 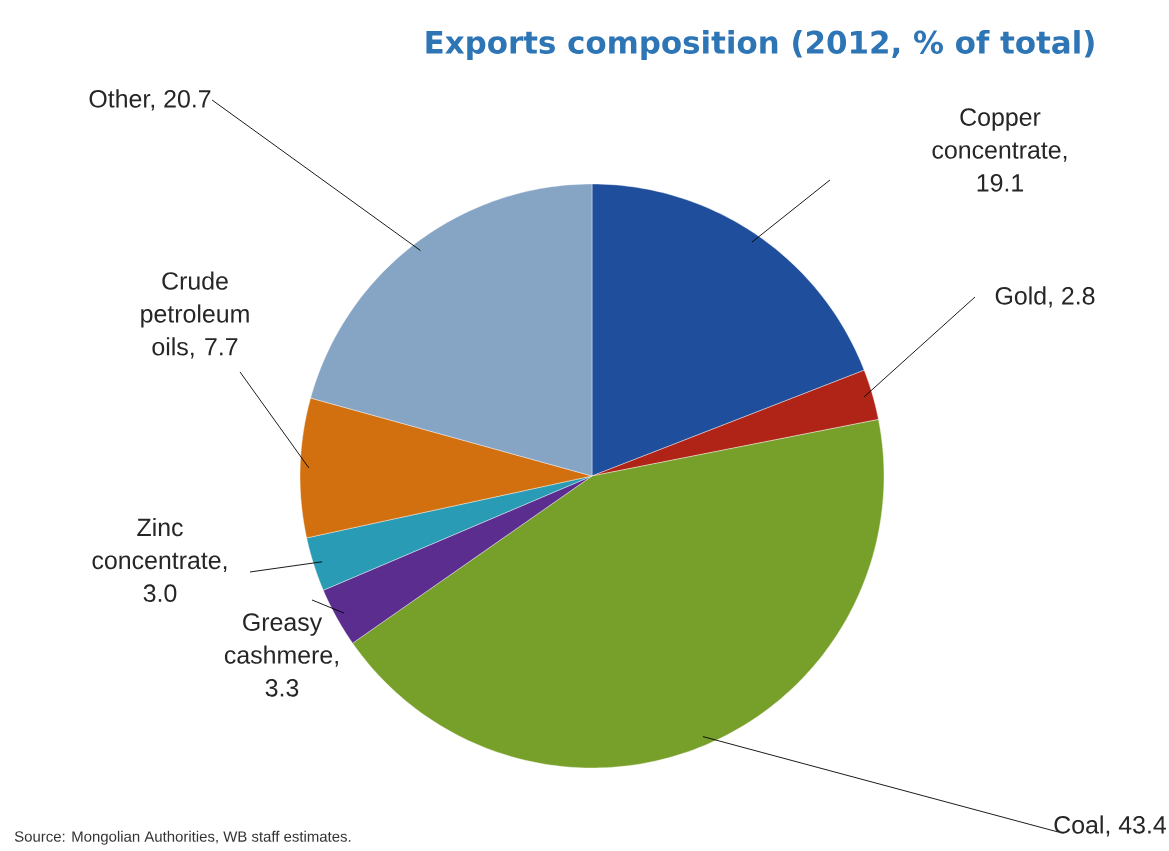 I want to click on slice-label: Copper concentrate, 19.1, so click(x=999, y=150).